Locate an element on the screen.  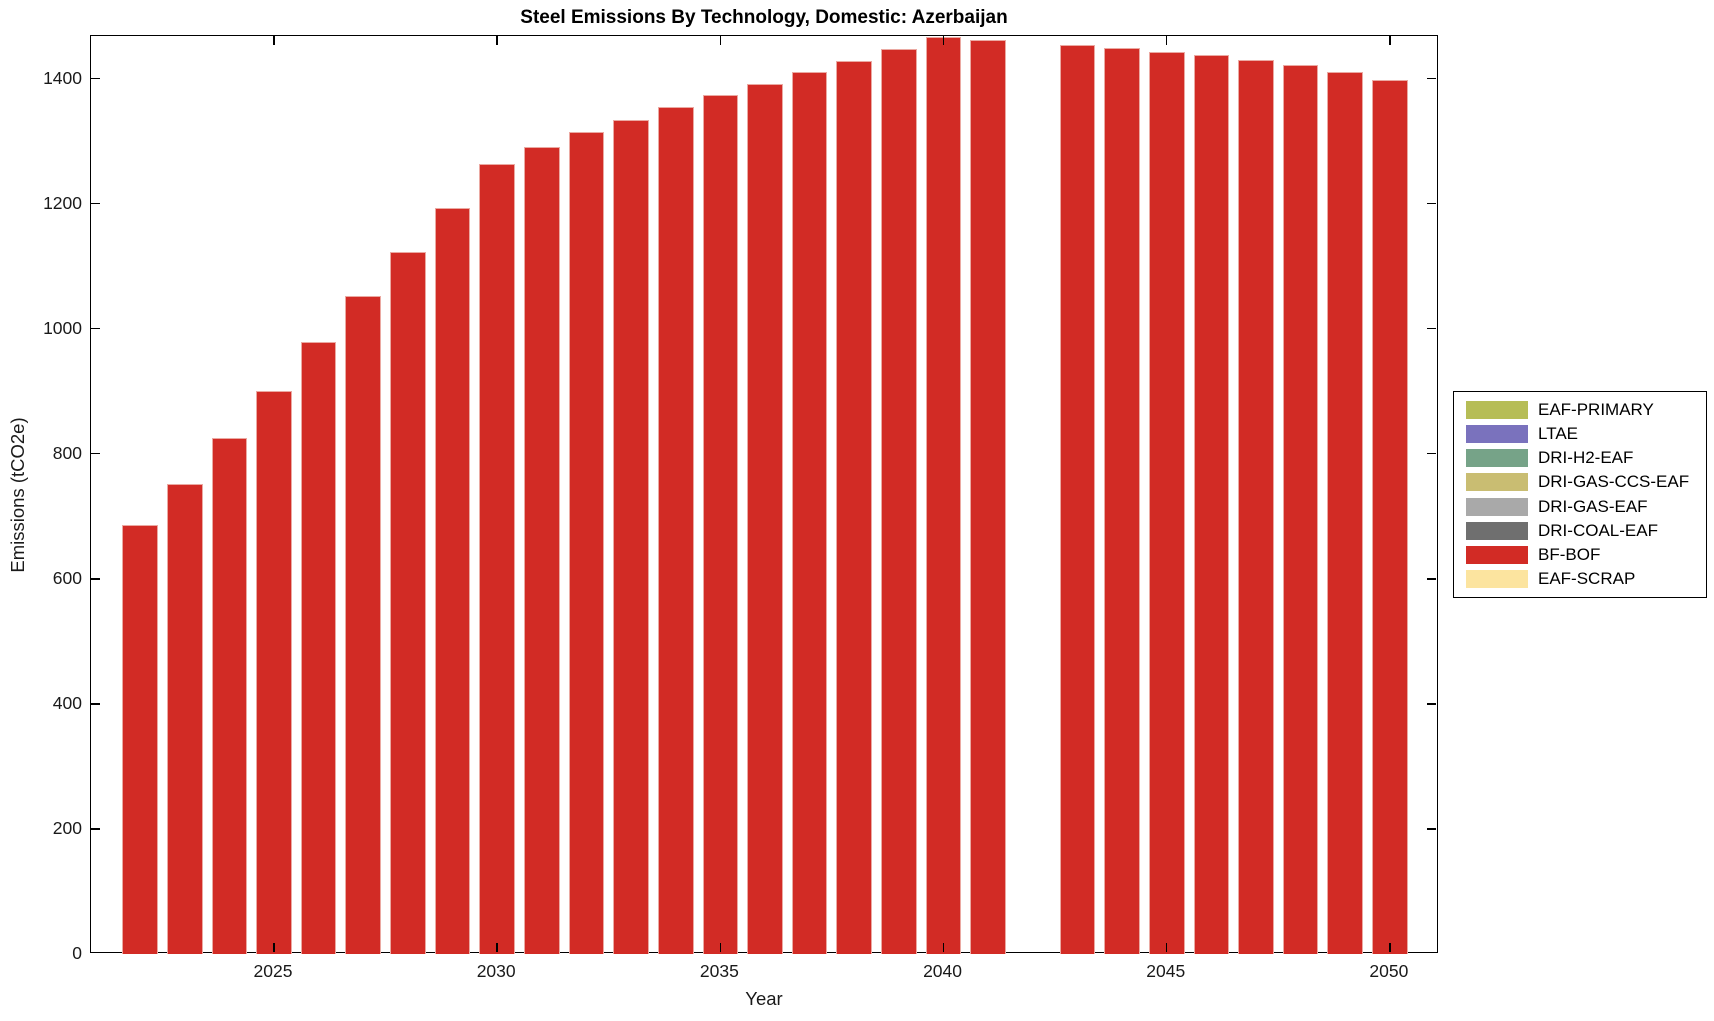
x-tick-bottom-2025 is located at coordinates (274, 947).